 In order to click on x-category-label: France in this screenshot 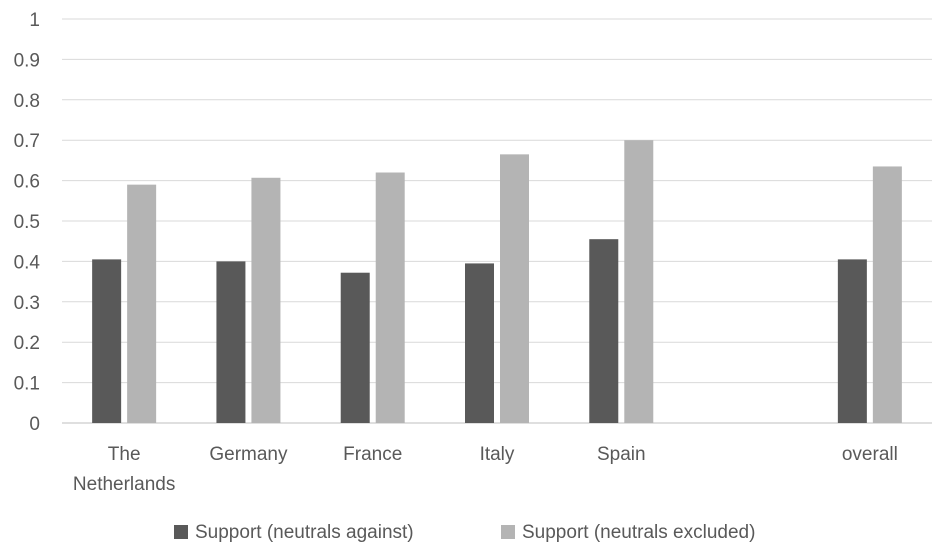, I will do `click(372, 454)`.